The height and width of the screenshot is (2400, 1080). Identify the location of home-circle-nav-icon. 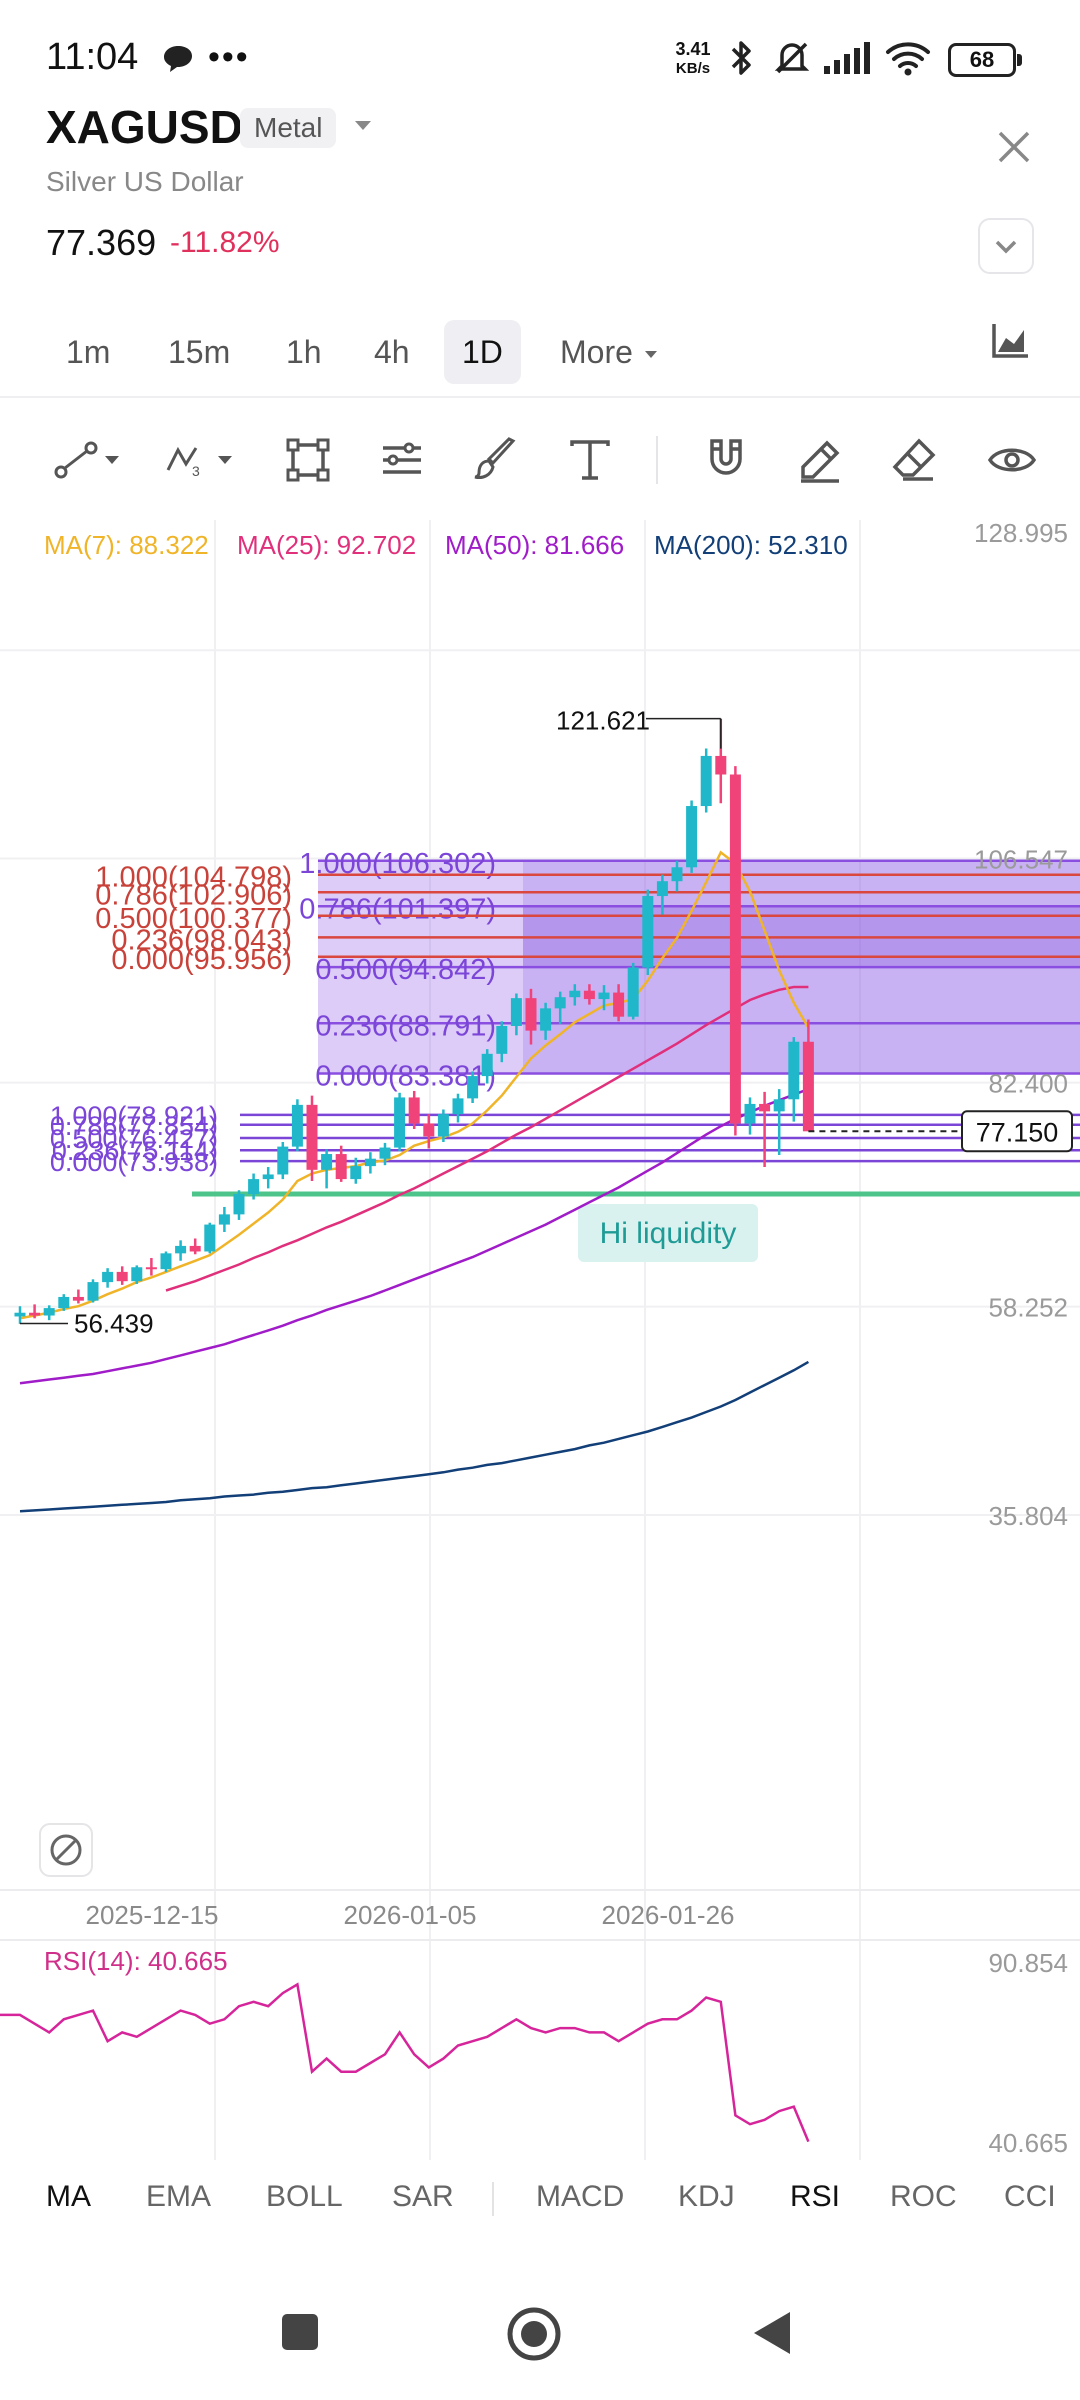
(534, 2336).